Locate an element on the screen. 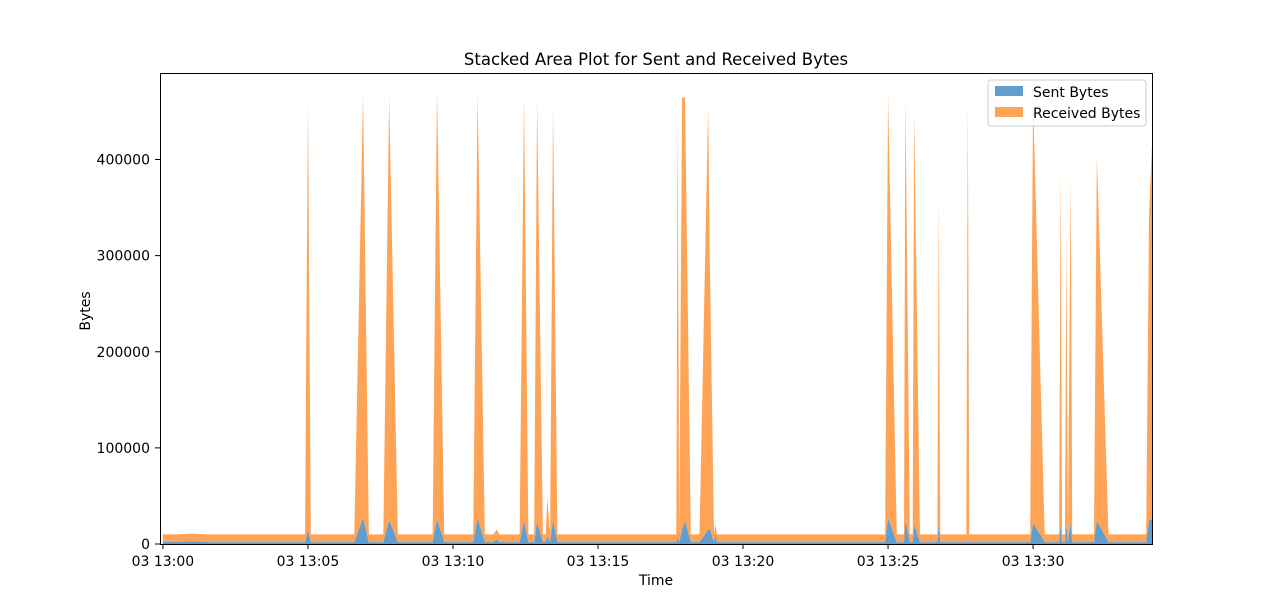  y-tick-label: 100000 is located at coordinates (123, 449).